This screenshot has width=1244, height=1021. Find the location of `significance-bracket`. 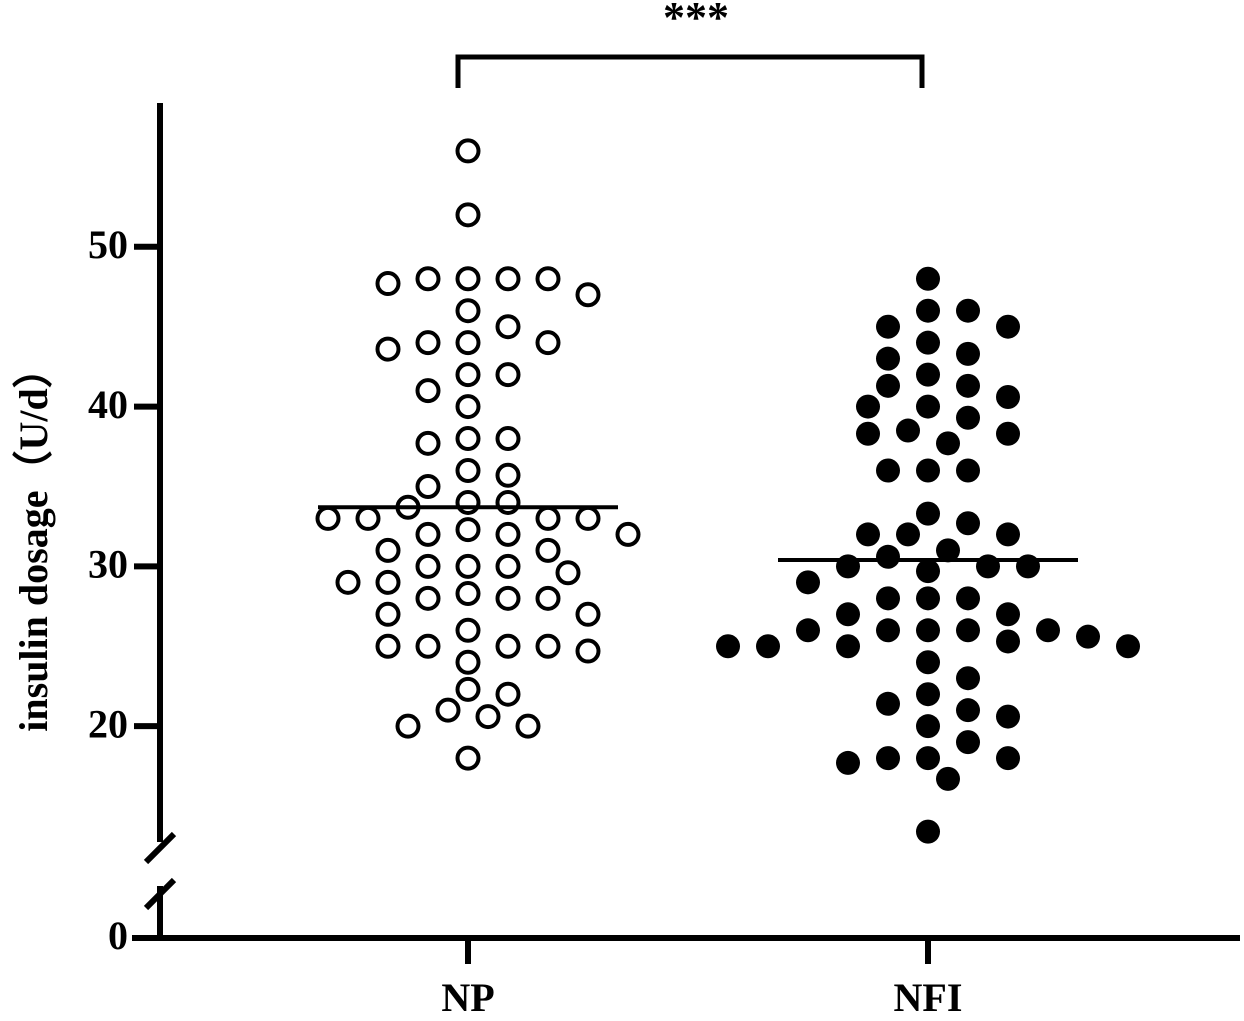

significance-bracket is located at coordinates (690, 71).